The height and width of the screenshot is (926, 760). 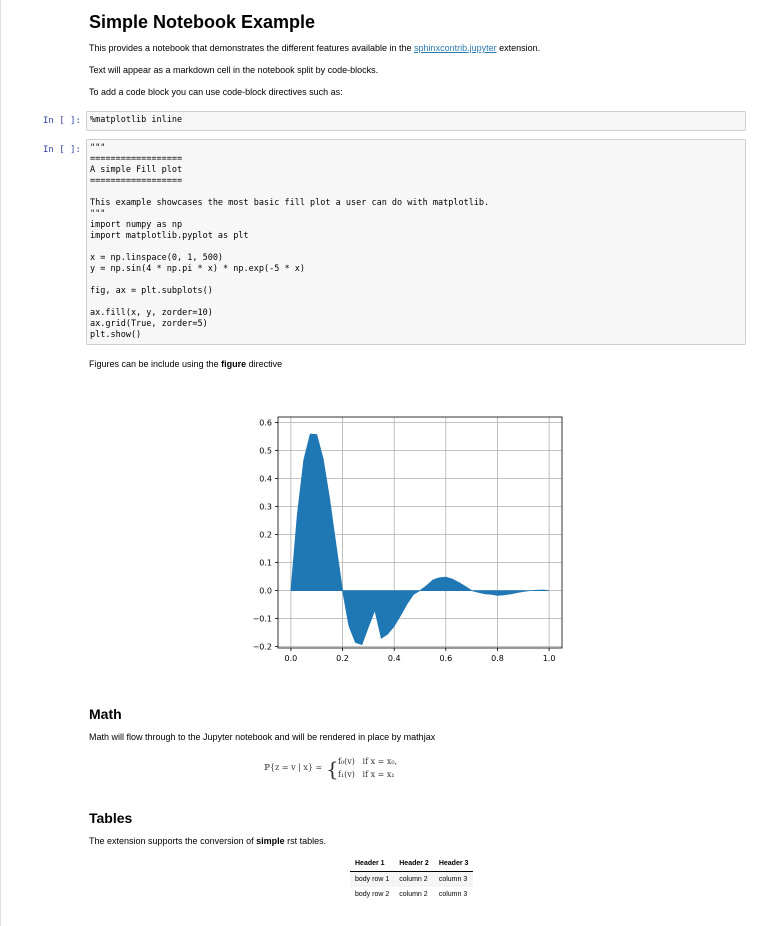 I want to click on table-header: Header 3, so click(x=453, y=864).